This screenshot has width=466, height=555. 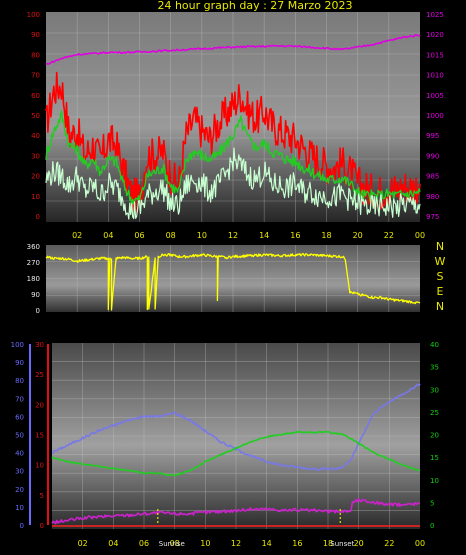 What do you see at coordinates (432, 526) in the screenshot?
I see `temperature-tick-label: 0` at bounding box center [432, 526].